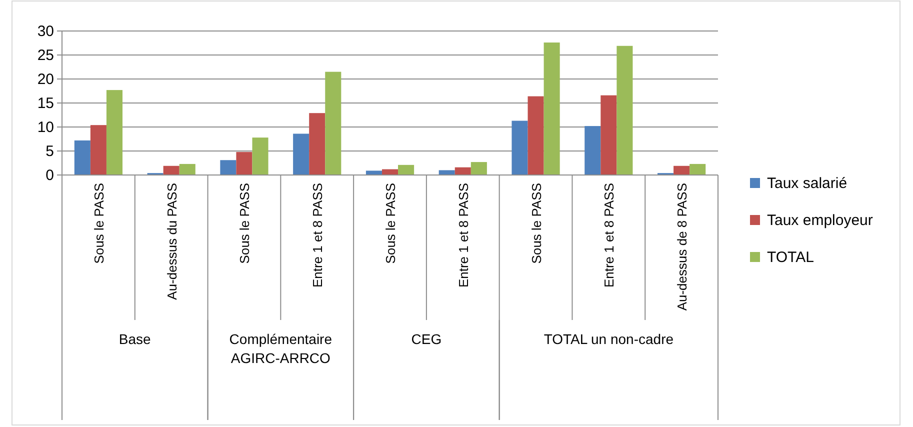 The image size is (913, 427). Describe the element at coordinates (45, 103) in the screenshot. I see `y-tick-label: 15` at that location.